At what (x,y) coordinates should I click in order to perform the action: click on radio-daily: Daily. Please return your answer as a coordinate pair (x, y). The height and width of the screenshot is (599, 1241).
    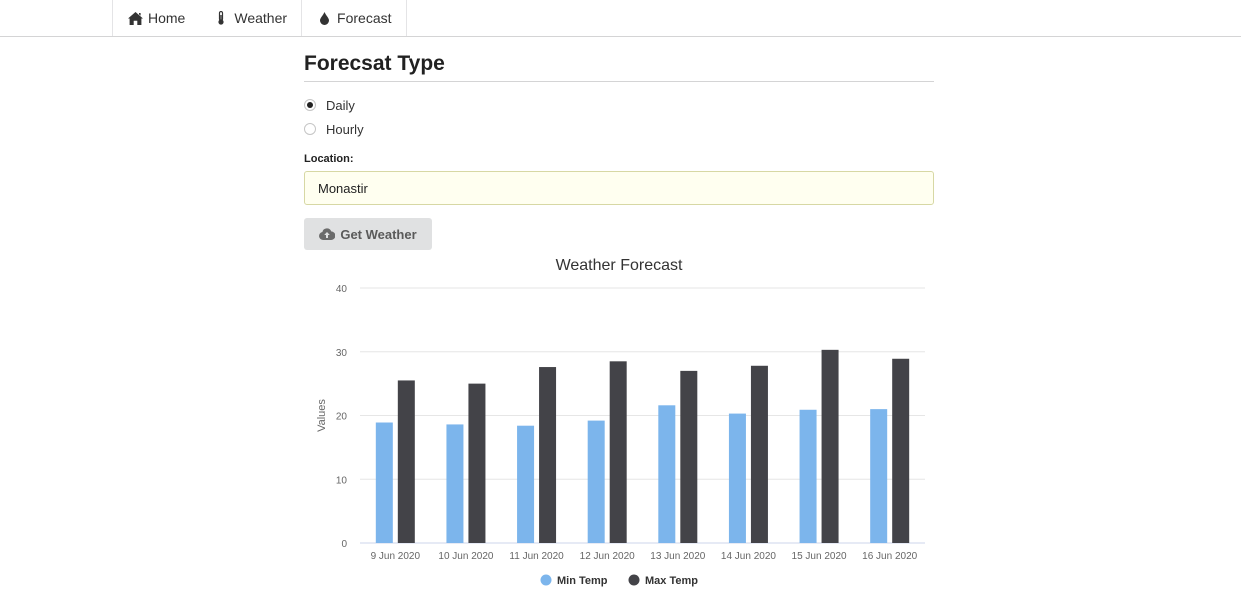
    Looking at the image, I should click on (619, 105).